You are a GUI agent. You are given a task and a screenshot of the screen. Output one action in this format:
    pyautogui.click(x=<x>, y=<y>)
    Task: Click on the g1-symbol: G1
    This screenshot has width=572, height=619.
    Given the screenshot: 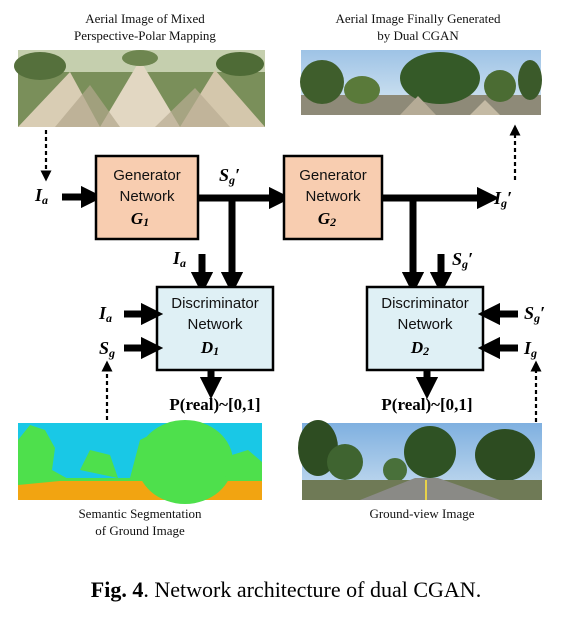 What is the action you would take?
    pyautogui.click(x=140, y=219)
    